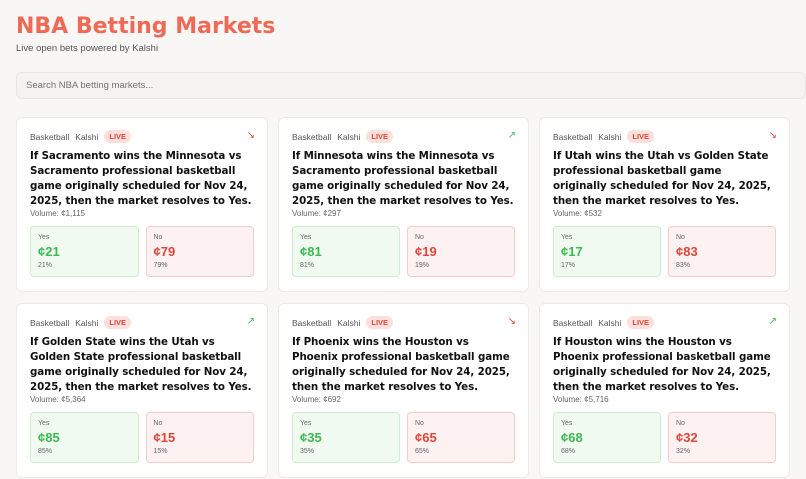 The width and height of the screenshot is (806, 479). Describe the element at coordinates (146, 26) in the screenshot. I see `page-title: NBA Betting Markets` at that location.